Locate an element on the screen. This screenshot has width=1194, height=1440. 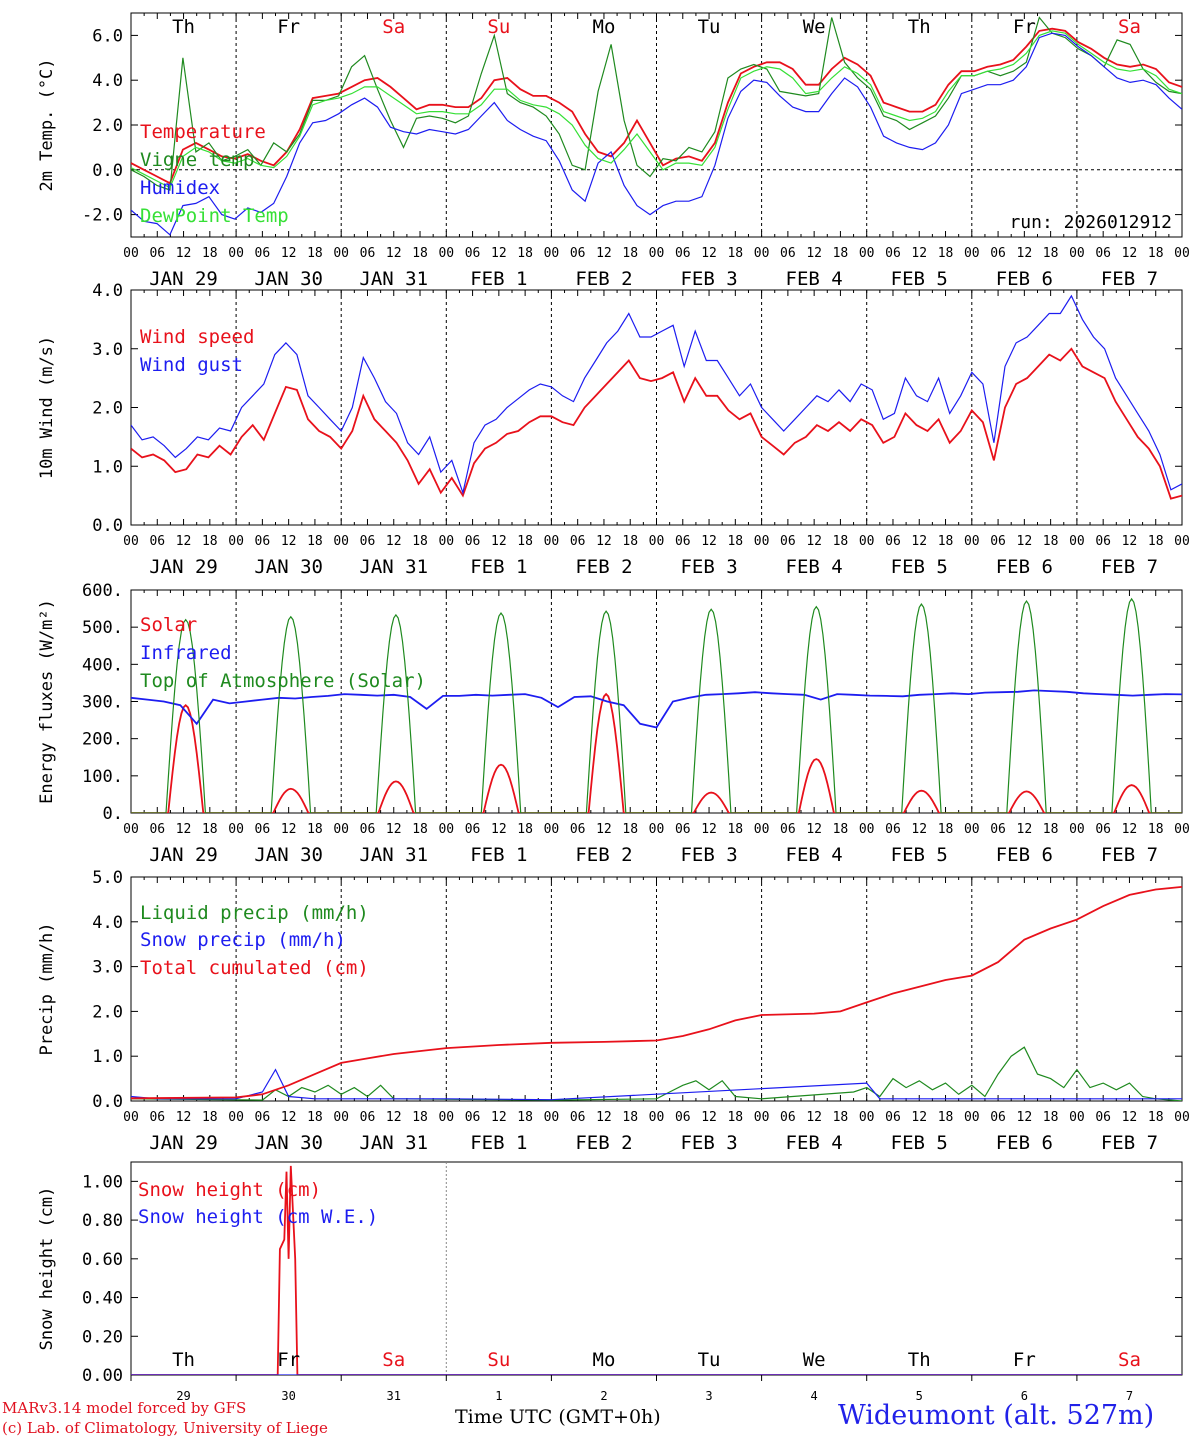
legend-entry: Infrared is located at coordinates (186, 653).